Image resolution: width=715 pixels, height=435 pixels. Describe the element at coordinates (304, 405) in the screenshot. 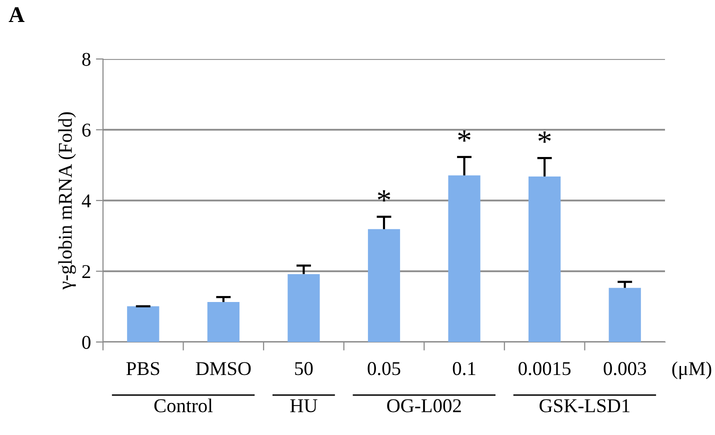

I see `text: HU` at that location.